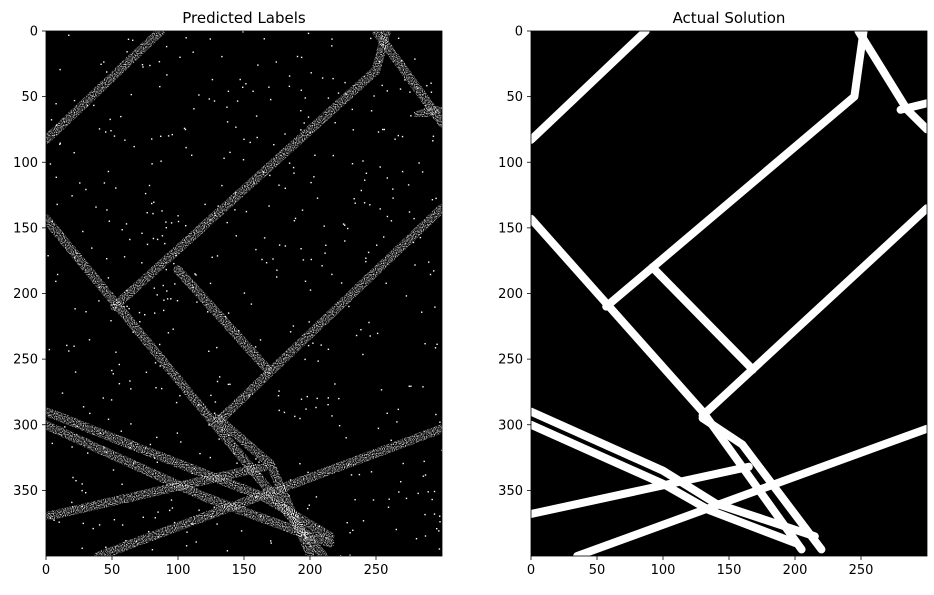 This screenshot has height=595, width=934. What do you see at coordinates (244, 570) in the screenshot?
I see `predicted-xtick-label: 150` at bounding box center [244, 570].